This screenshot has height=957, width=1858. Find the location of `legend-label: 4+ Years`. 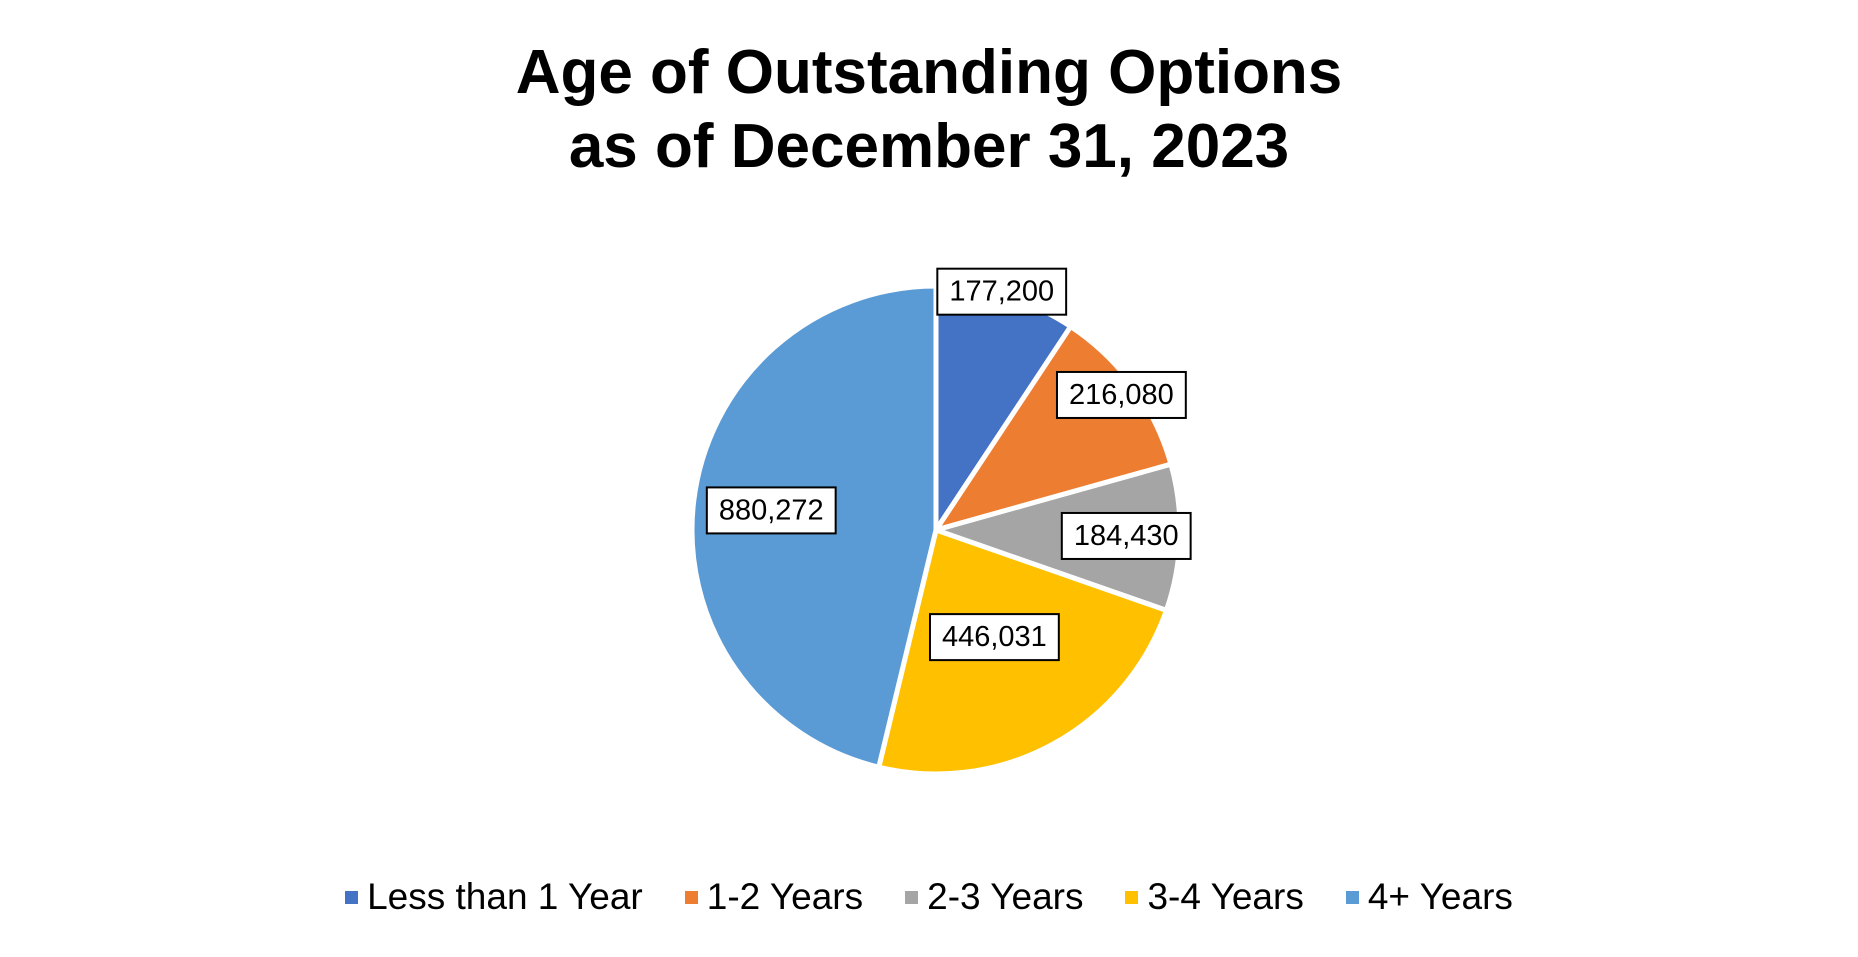

legend-label: 4+ Years is located at coordinates (1440, 896).